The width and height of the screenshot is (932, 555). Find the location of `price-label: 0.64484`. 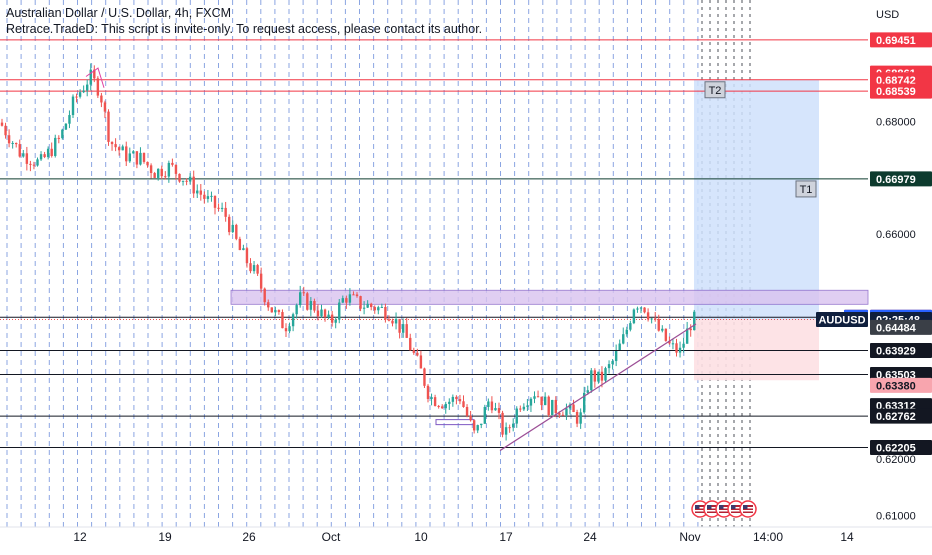

price-label: 0.64484 is located at coordinates (901, 327).